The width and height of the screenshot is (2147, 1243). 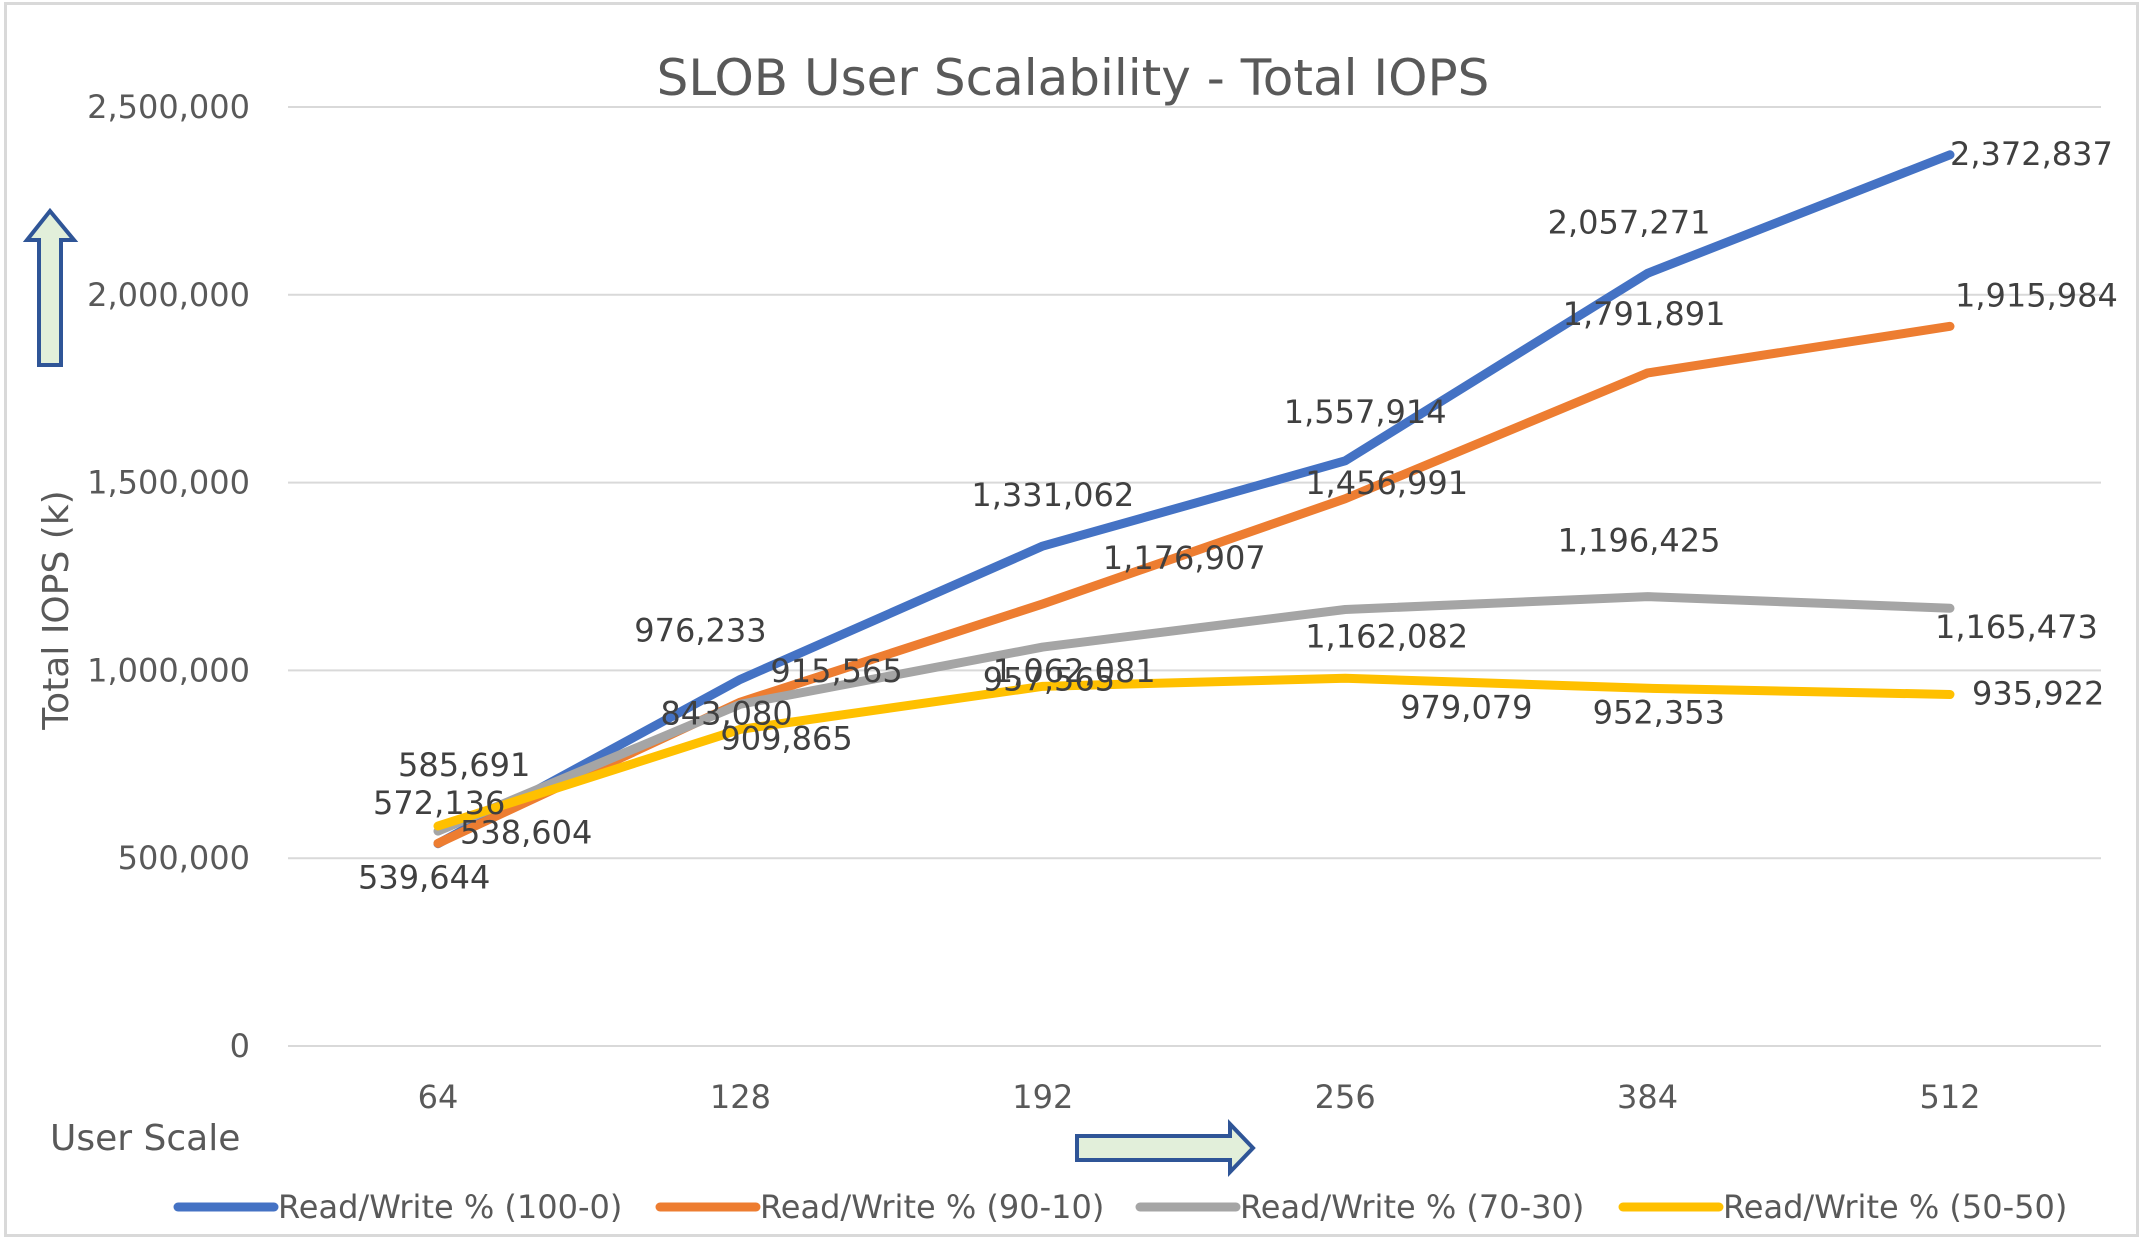 I want to click on data-label: 1,456,991, so click(x=1386, y=483).